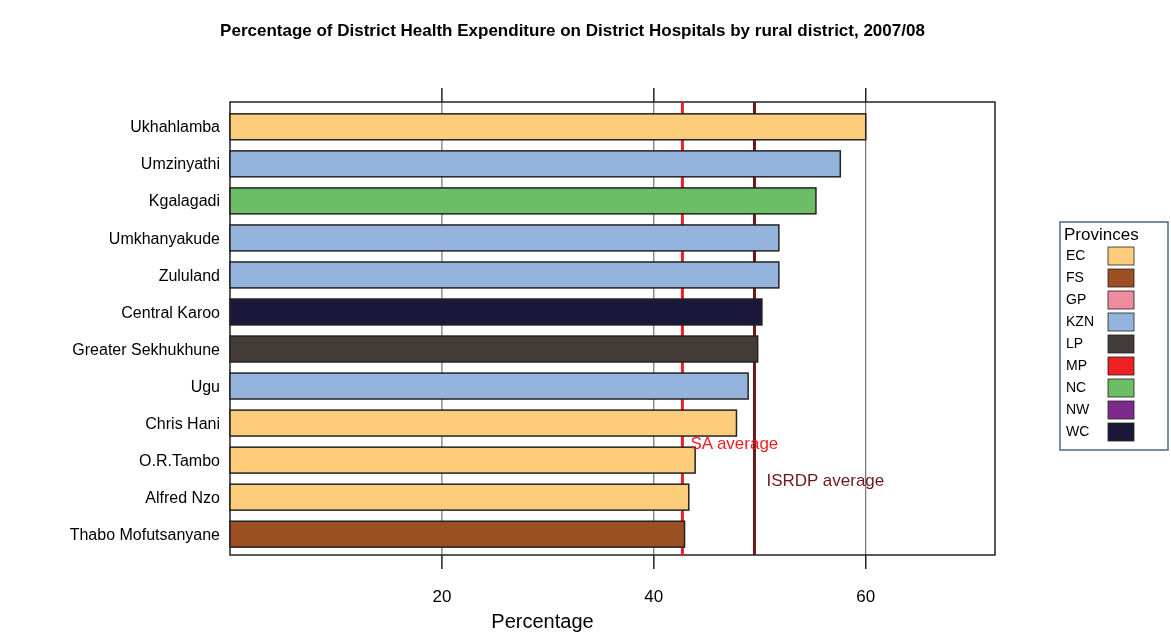 This screenshot has height=635, width=1171. I want to click on legend-label: MP, so click(1076, 365).